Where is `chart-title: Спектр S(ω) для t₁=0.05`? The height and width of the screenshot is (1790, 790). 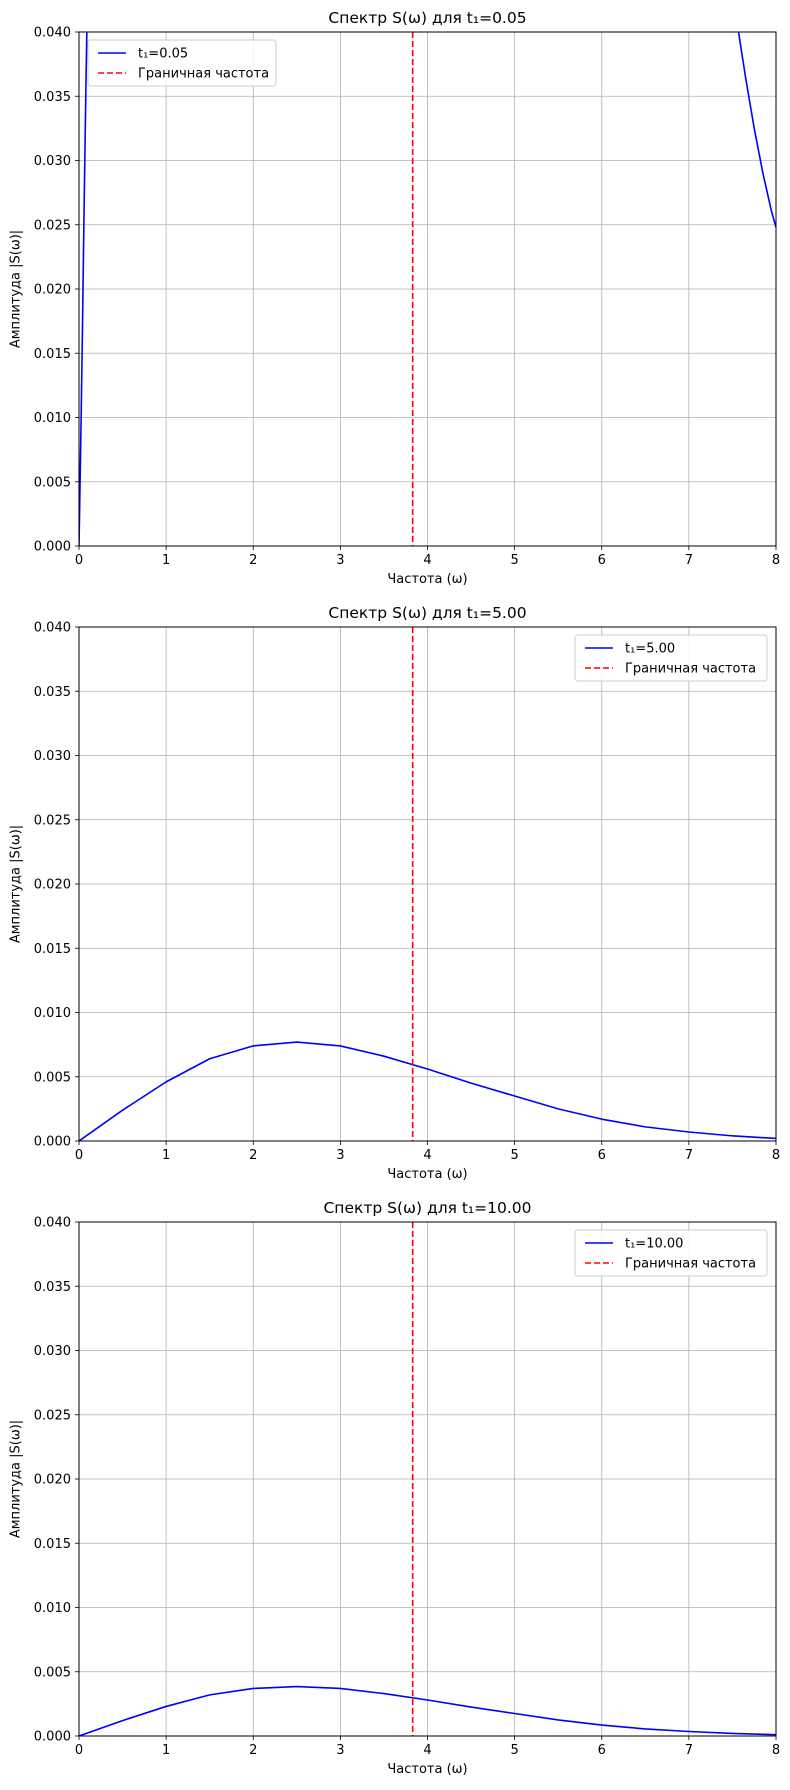 chart-title: Спектр S(ω) для t₁=0.05 is located at coordinates (427, 18).